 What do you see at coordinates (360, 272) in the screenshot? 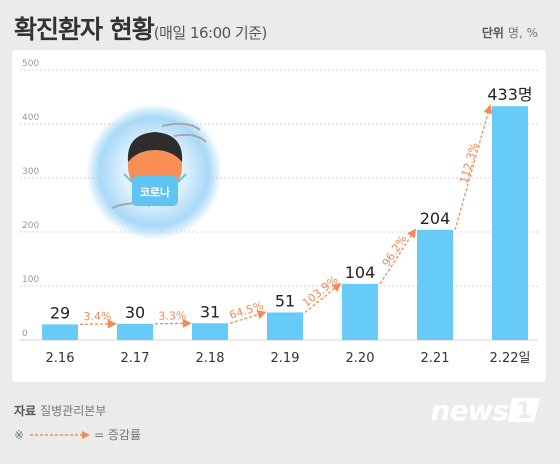
I see `bar-value-label: 104` at bounding box center [360, 272].